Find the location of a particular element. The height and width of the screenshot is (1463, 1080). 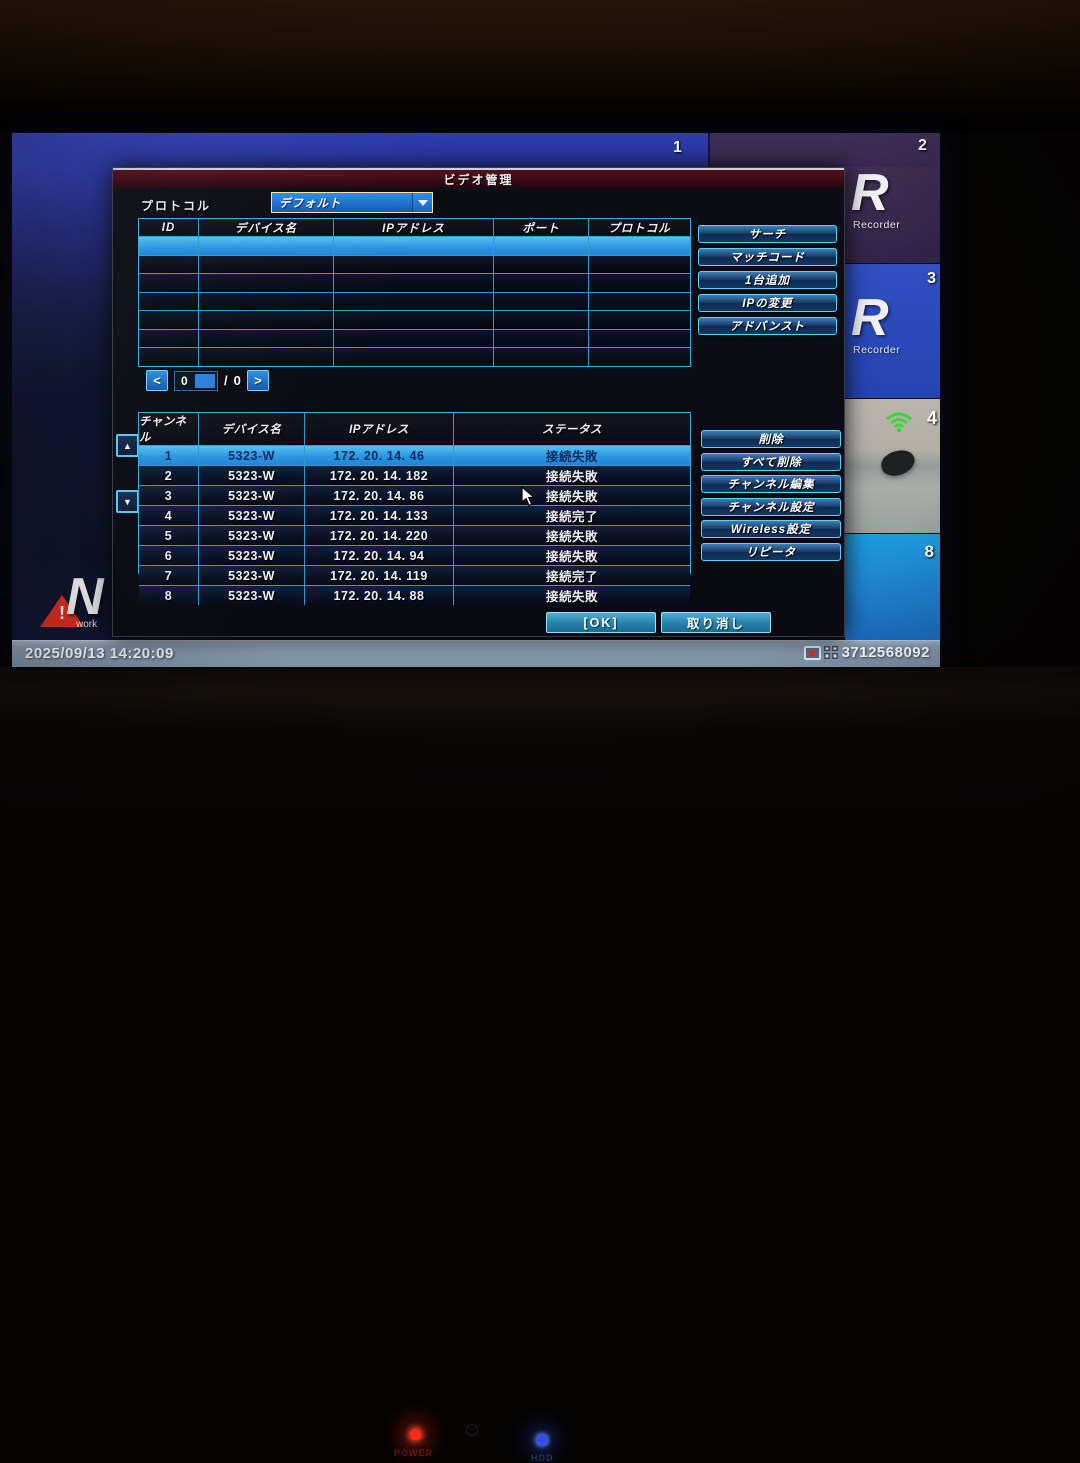

repeater-button: リピータ is located at coordinates (771, 551).